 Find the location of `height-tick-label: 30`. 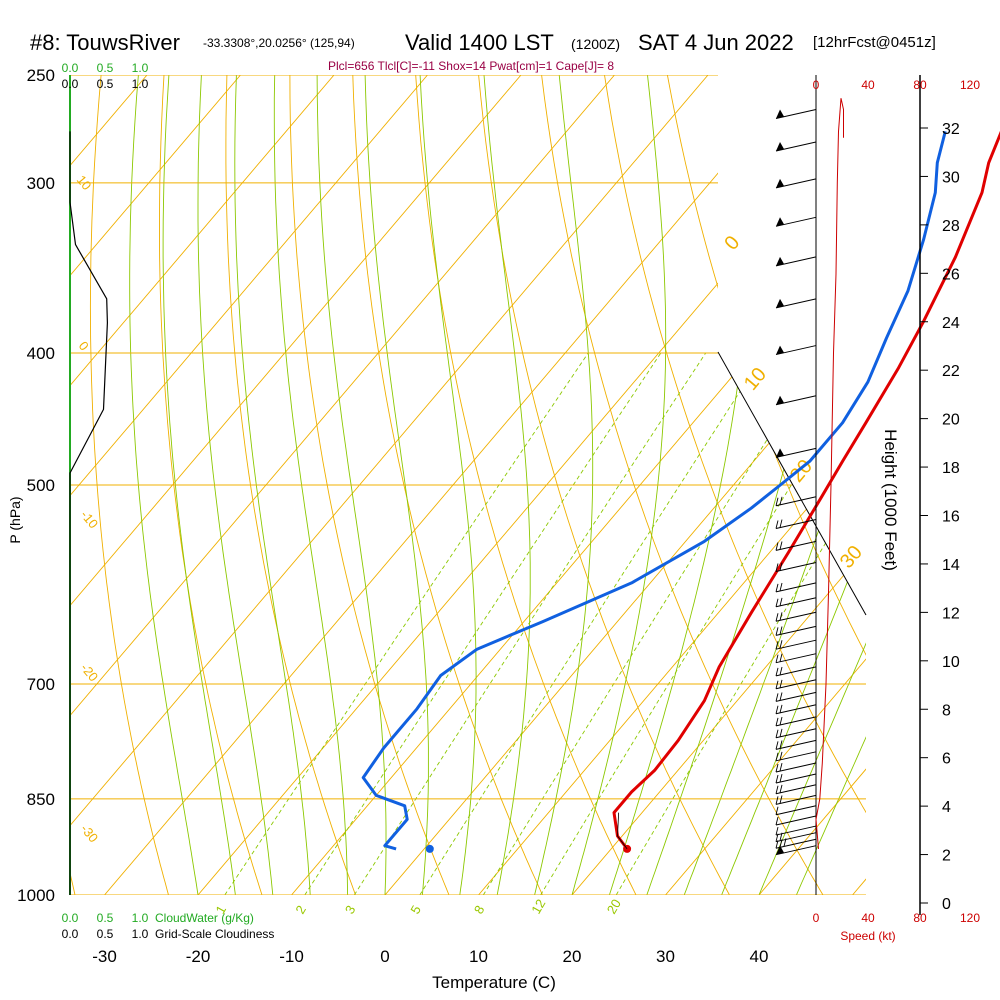

height-tick-label: 30 is located at coordinates (951, 177).